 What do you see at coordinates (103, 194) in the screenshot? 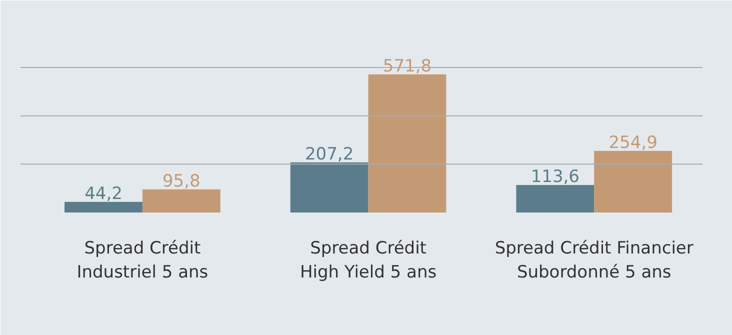
I see `data-label: 44,2` at bounding box center [103, 194].